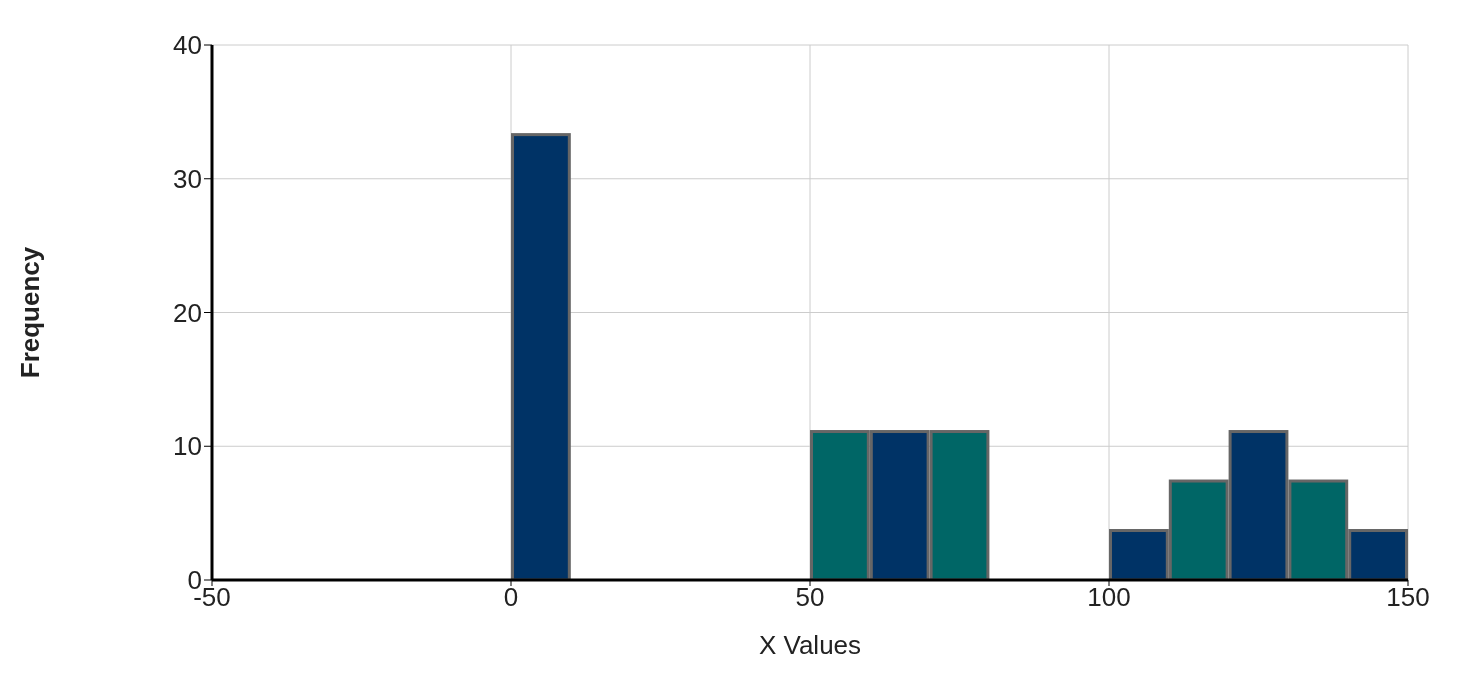  I want to click on y-axis-title: Frequency, so click(30, 312).